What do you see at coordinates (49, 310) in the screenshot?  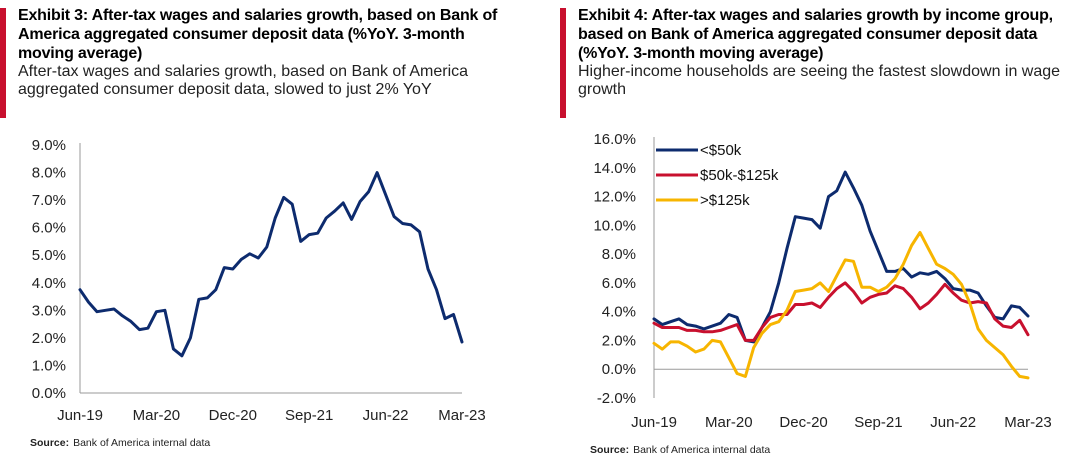 I see `y-tick-label: 3.0%` at bounding box center [49, 310].